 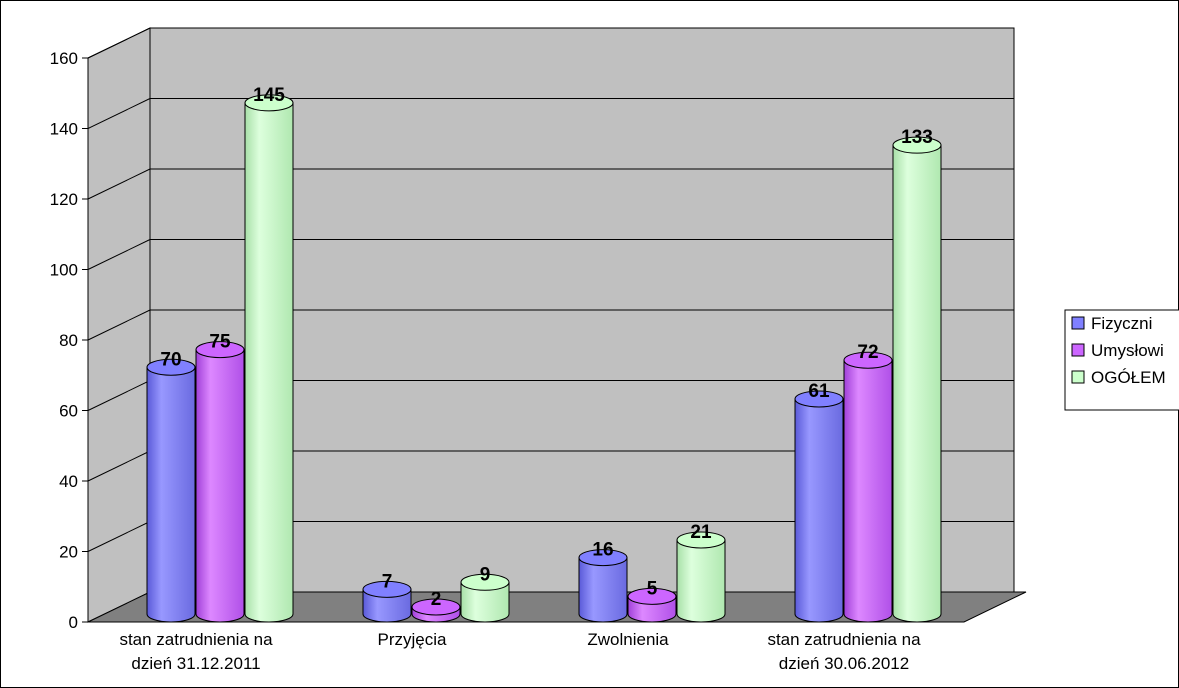 What do you see at coordinates (170, 359) in the screenshot?
I see `data-label: 70` at bounding box center [170, 359].